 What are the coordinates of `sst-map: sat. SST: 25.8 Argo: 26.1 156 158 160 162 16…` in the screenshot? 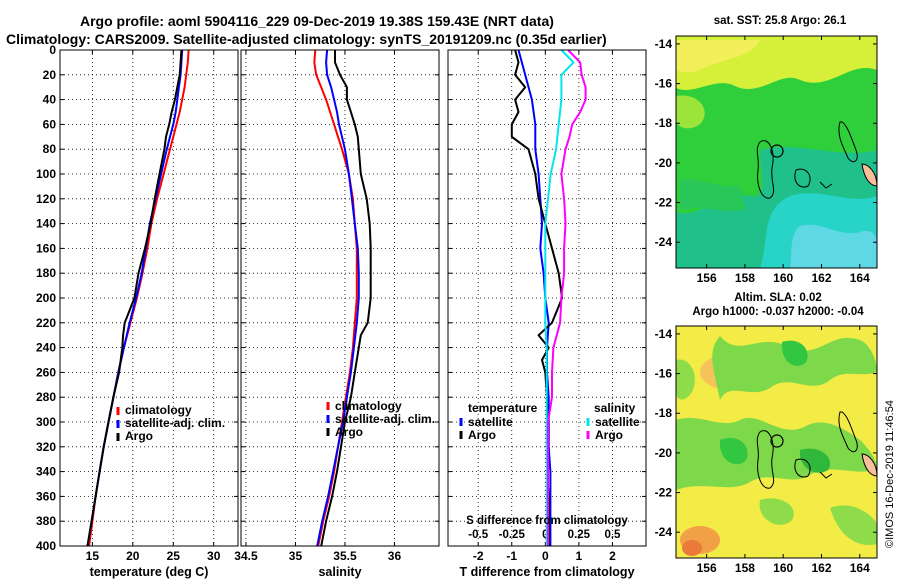 It's located at (766, 150).